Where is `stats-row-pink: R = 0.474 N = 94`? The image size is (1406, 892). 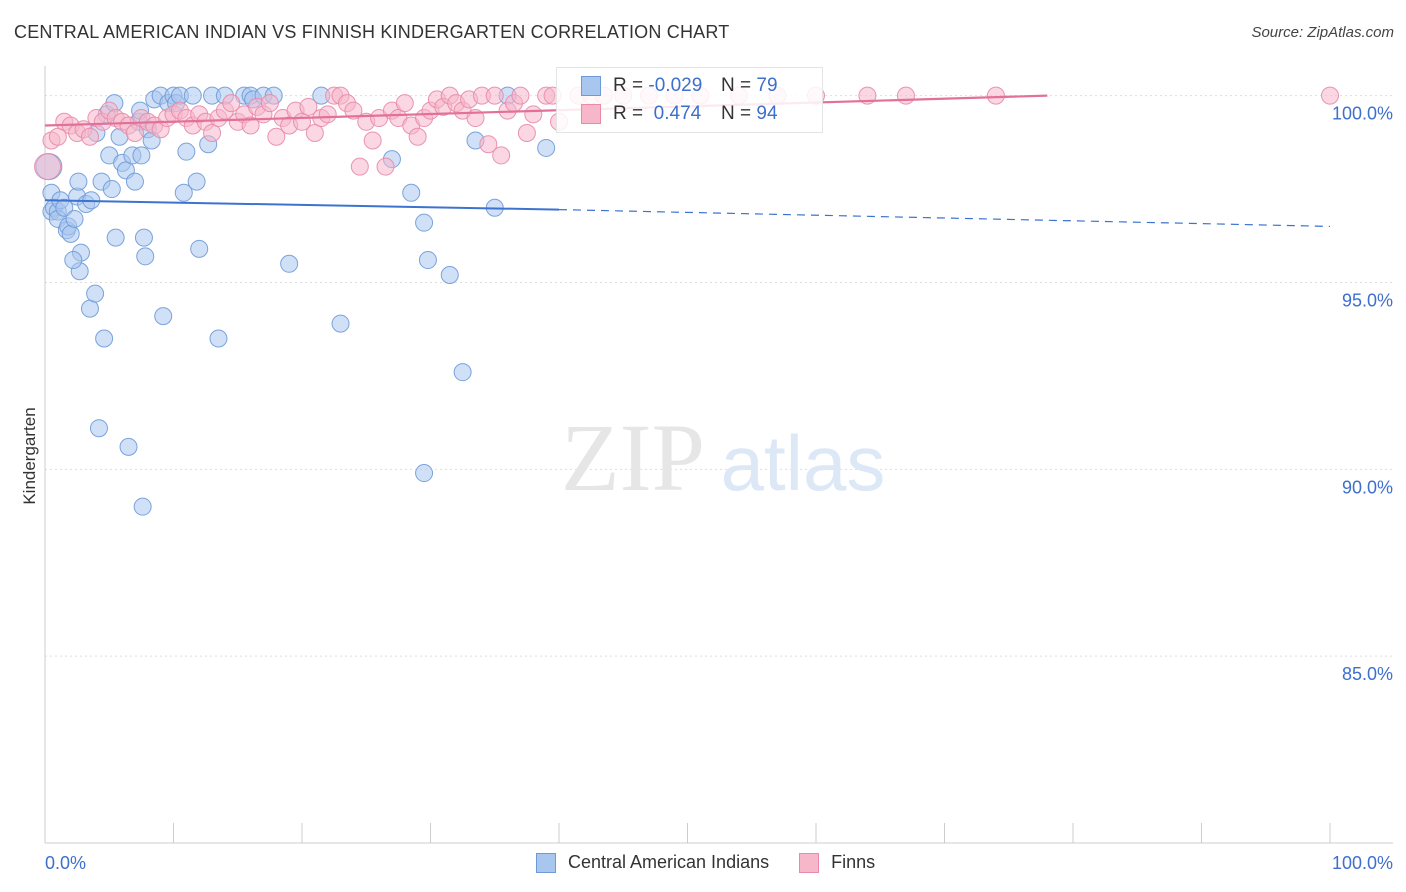 stats-row-pink: R = 0.474 N = 94 is located at coordinates (679, 114).